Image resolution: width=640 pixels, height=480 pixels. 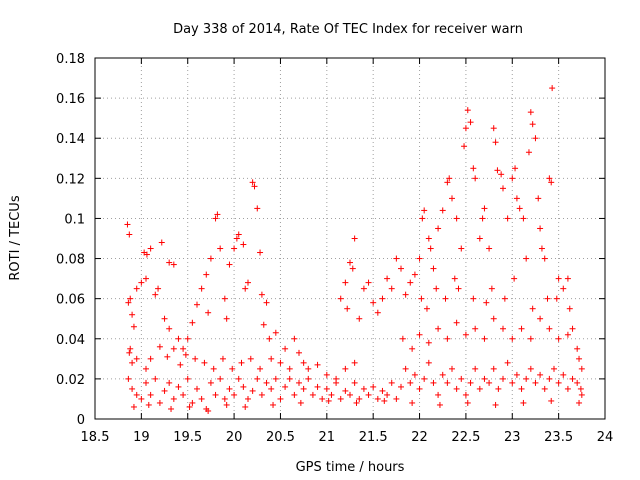 What do you see at coordinates (141, 437) in the screenshot?
I see `x-tick-label: 19` at bounding box center [141, 437].